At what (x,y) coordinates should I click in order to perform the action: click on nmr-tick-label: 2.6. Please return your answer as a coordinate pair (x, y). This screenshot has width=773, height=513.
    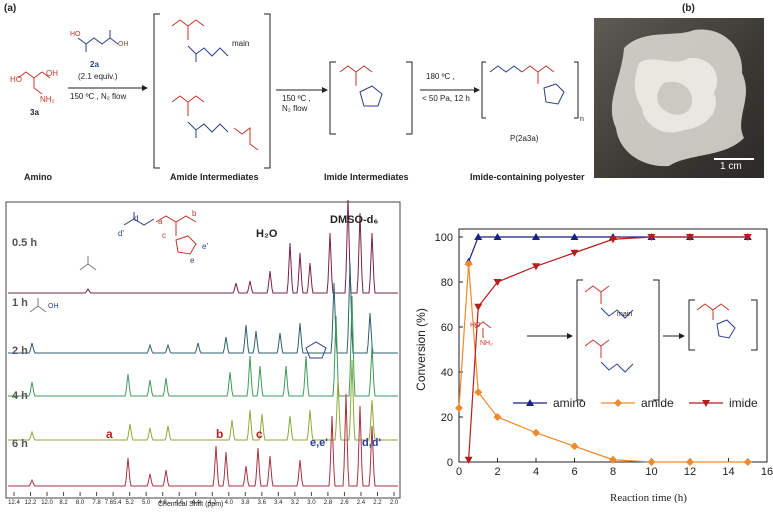
    Looking at the image, I should click on (344, 503).